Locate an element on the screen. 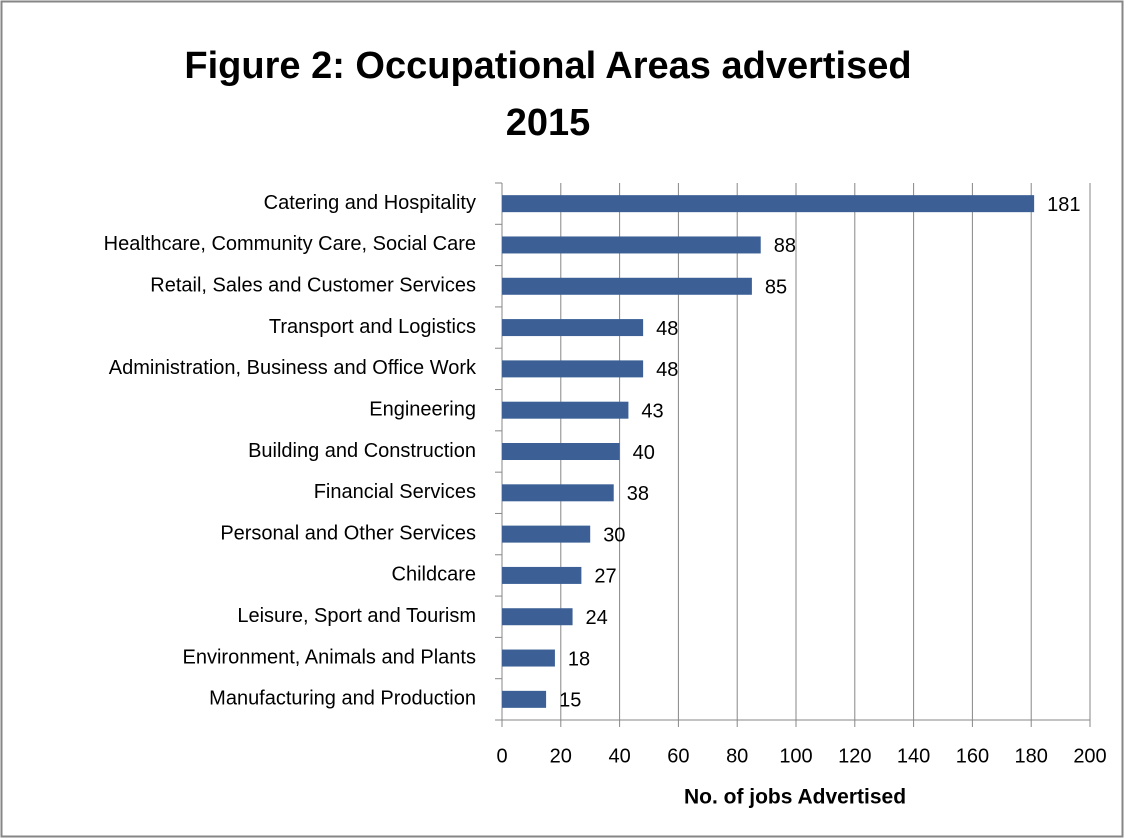 This screenshot has width=1125, height=839. y-tick-label: Transport and Logistics is located at coordinates (372, 327).